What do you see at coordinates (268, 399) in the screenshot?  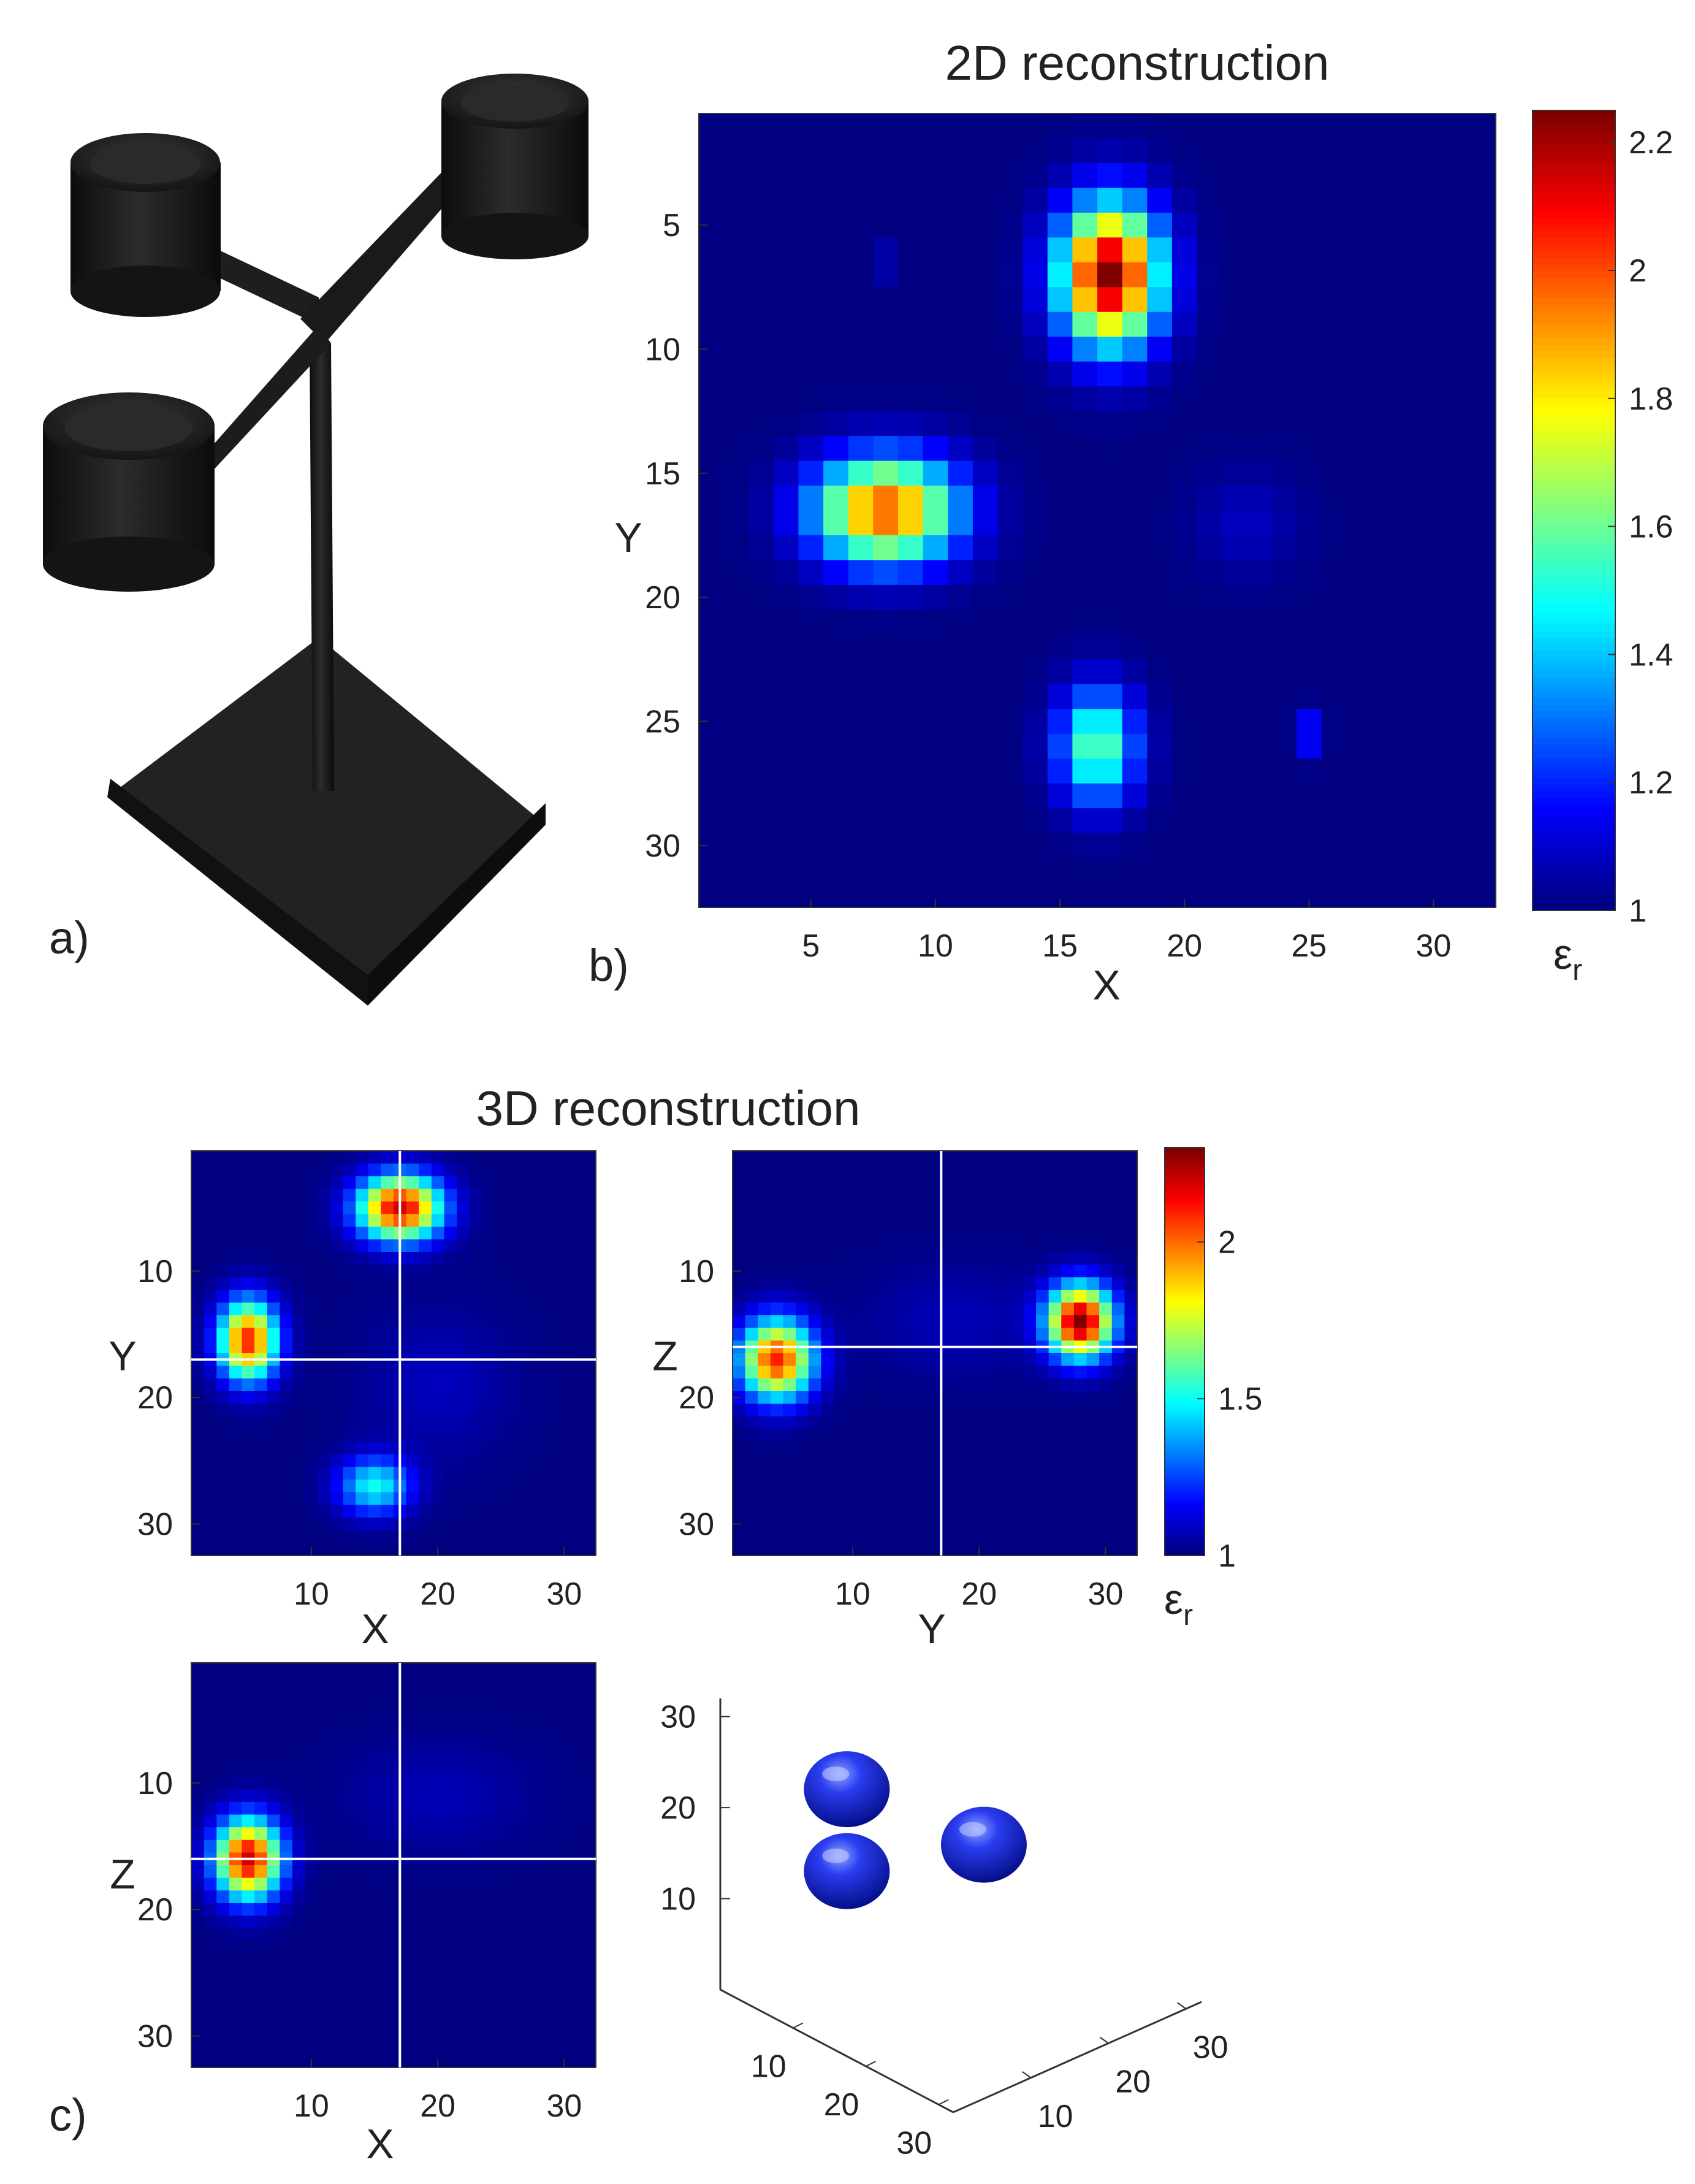 I see `arm-left-bottom` at bounding box center [268, 399].